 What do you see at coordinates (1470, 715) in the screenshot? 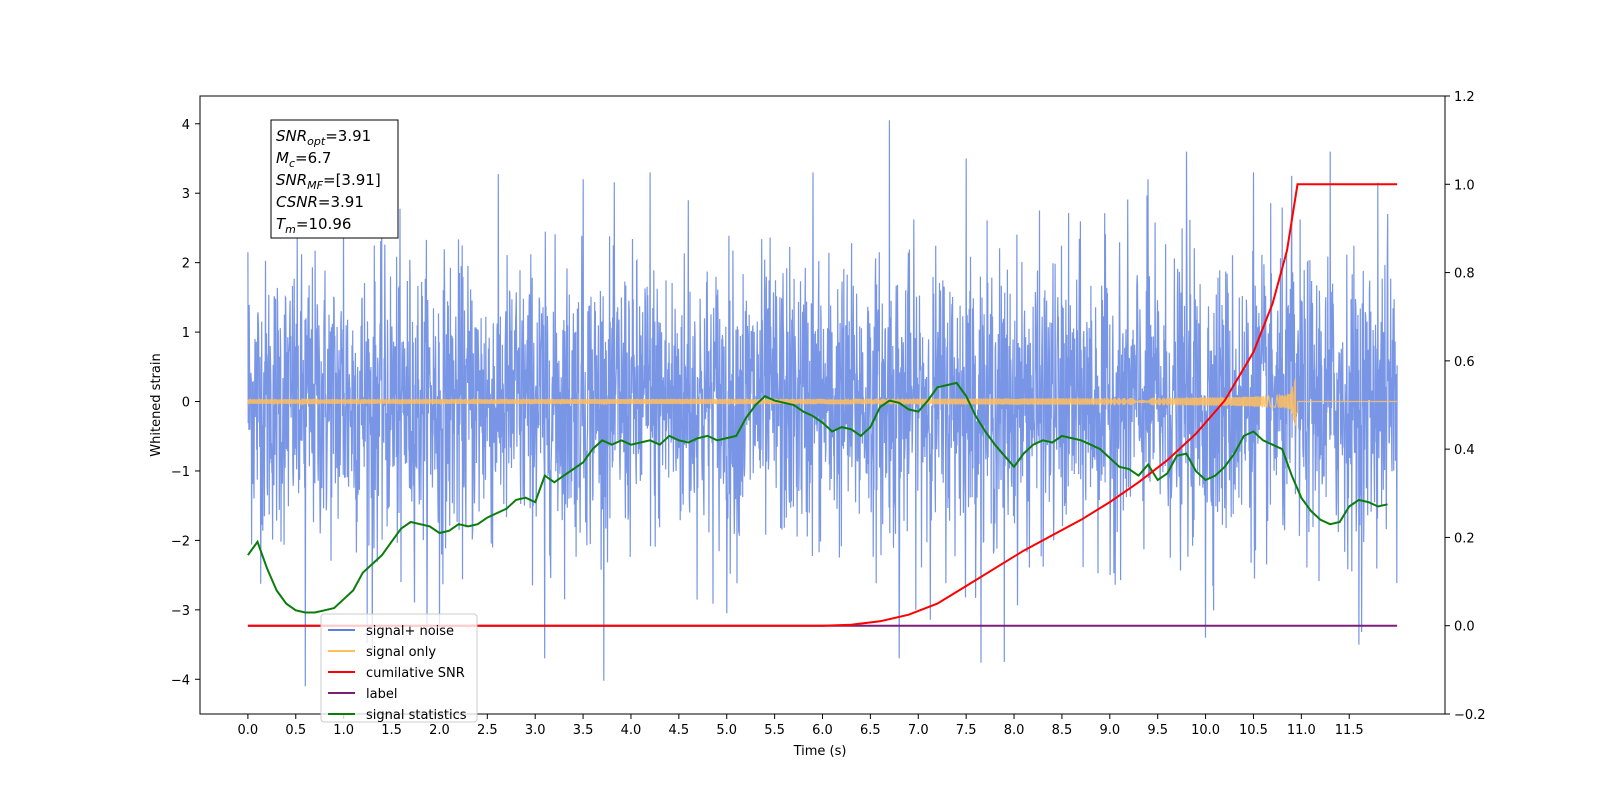
I see `y2-tick-label: −0.2` at bounding box center [1470, 715].